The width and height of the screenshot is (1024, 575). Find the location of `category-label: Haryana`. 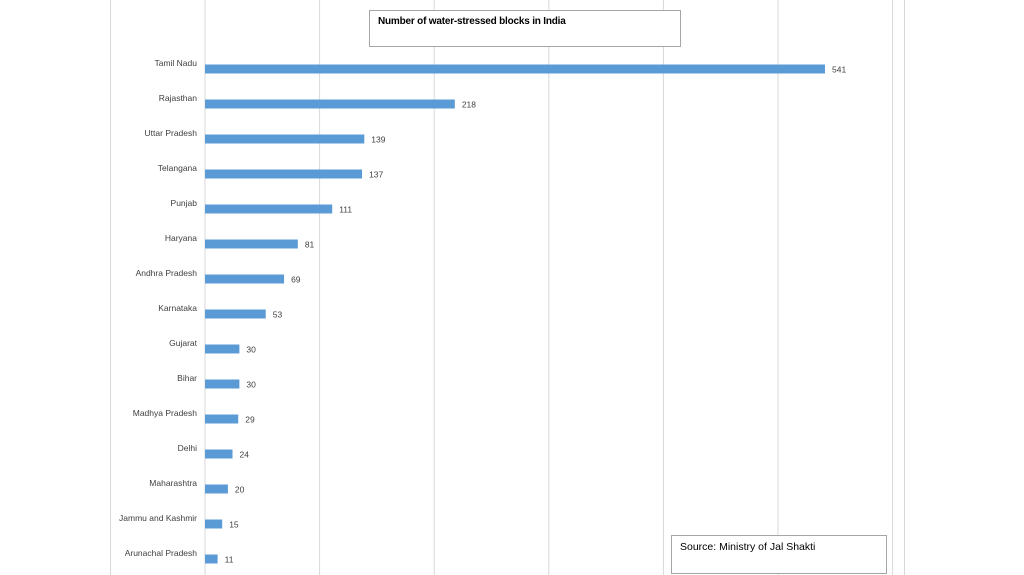

category-label: Haryana is located at coordinates (181, 238).